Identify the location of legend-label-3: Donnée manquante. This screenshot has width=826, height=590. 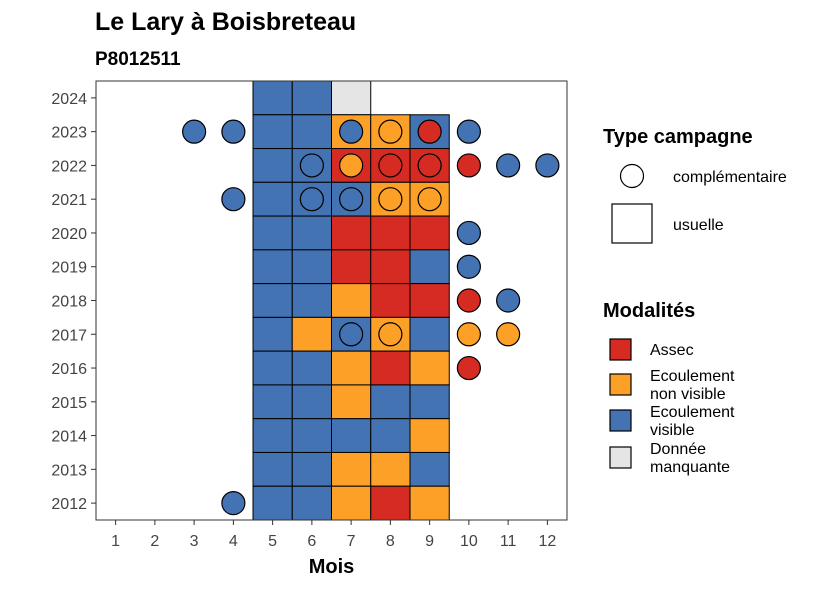
(690, 458).